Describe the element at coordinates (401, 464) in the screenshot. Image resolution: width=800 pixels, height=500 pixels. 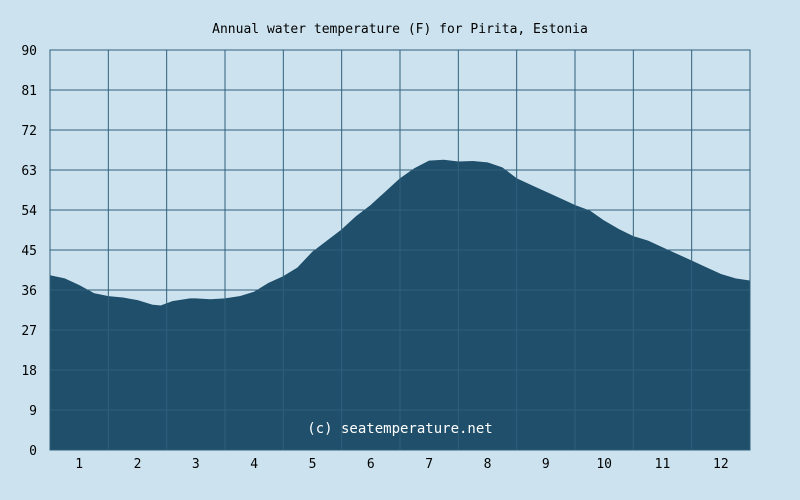
I see `x-axis: 1 2 3 4 5 6 7 8 9 10 11 12` at that location.